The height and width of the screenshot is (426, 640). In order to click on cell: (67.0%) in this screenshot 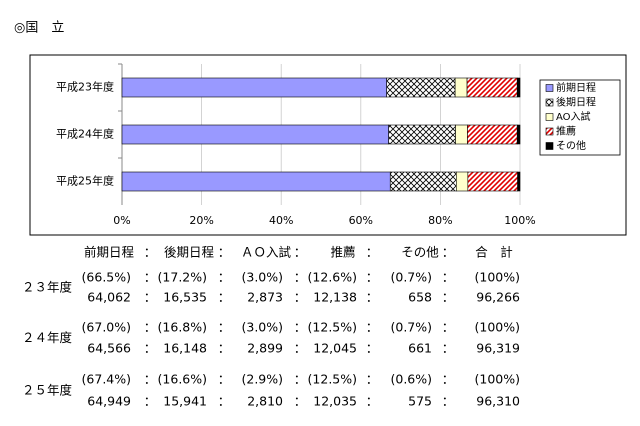, I will do `click(106, 327)`.